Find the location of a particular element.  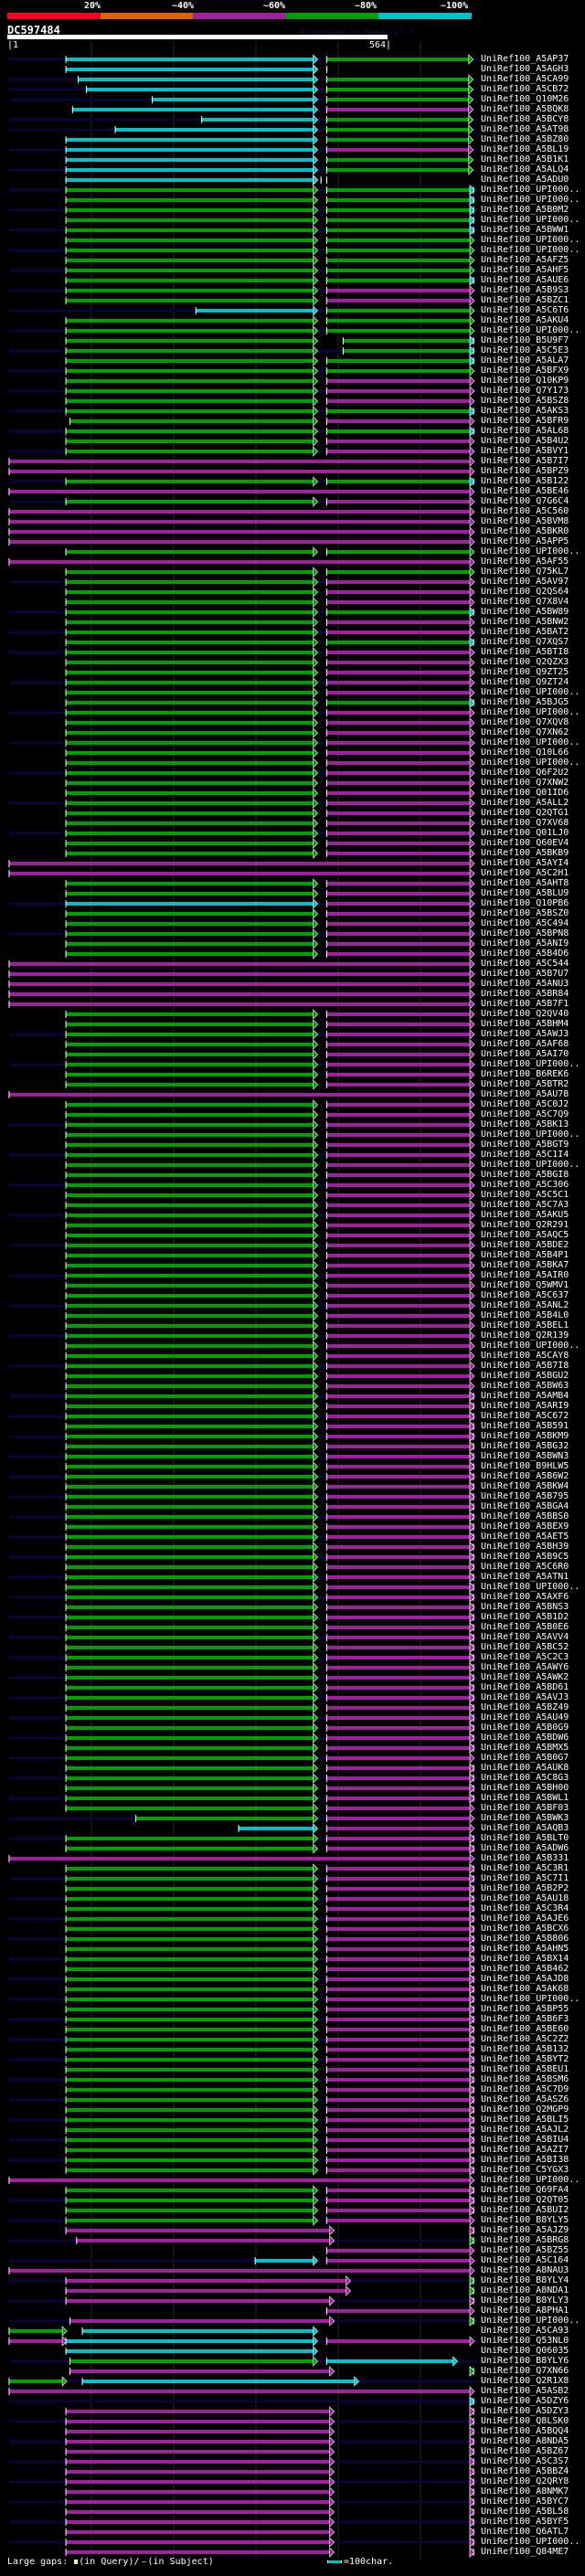

hit-label: UniRef100_A5BFR9 is located at coordinates (525, 421).